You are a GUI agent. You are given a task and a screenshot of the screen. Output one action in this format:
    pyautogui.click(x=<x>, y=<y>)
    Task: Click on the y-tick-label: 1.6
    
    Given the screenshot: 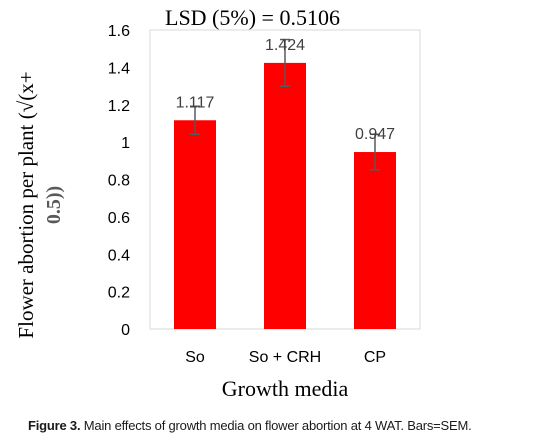 What is the action you would take?
    pyautogui.click(x=119, y=31)
    